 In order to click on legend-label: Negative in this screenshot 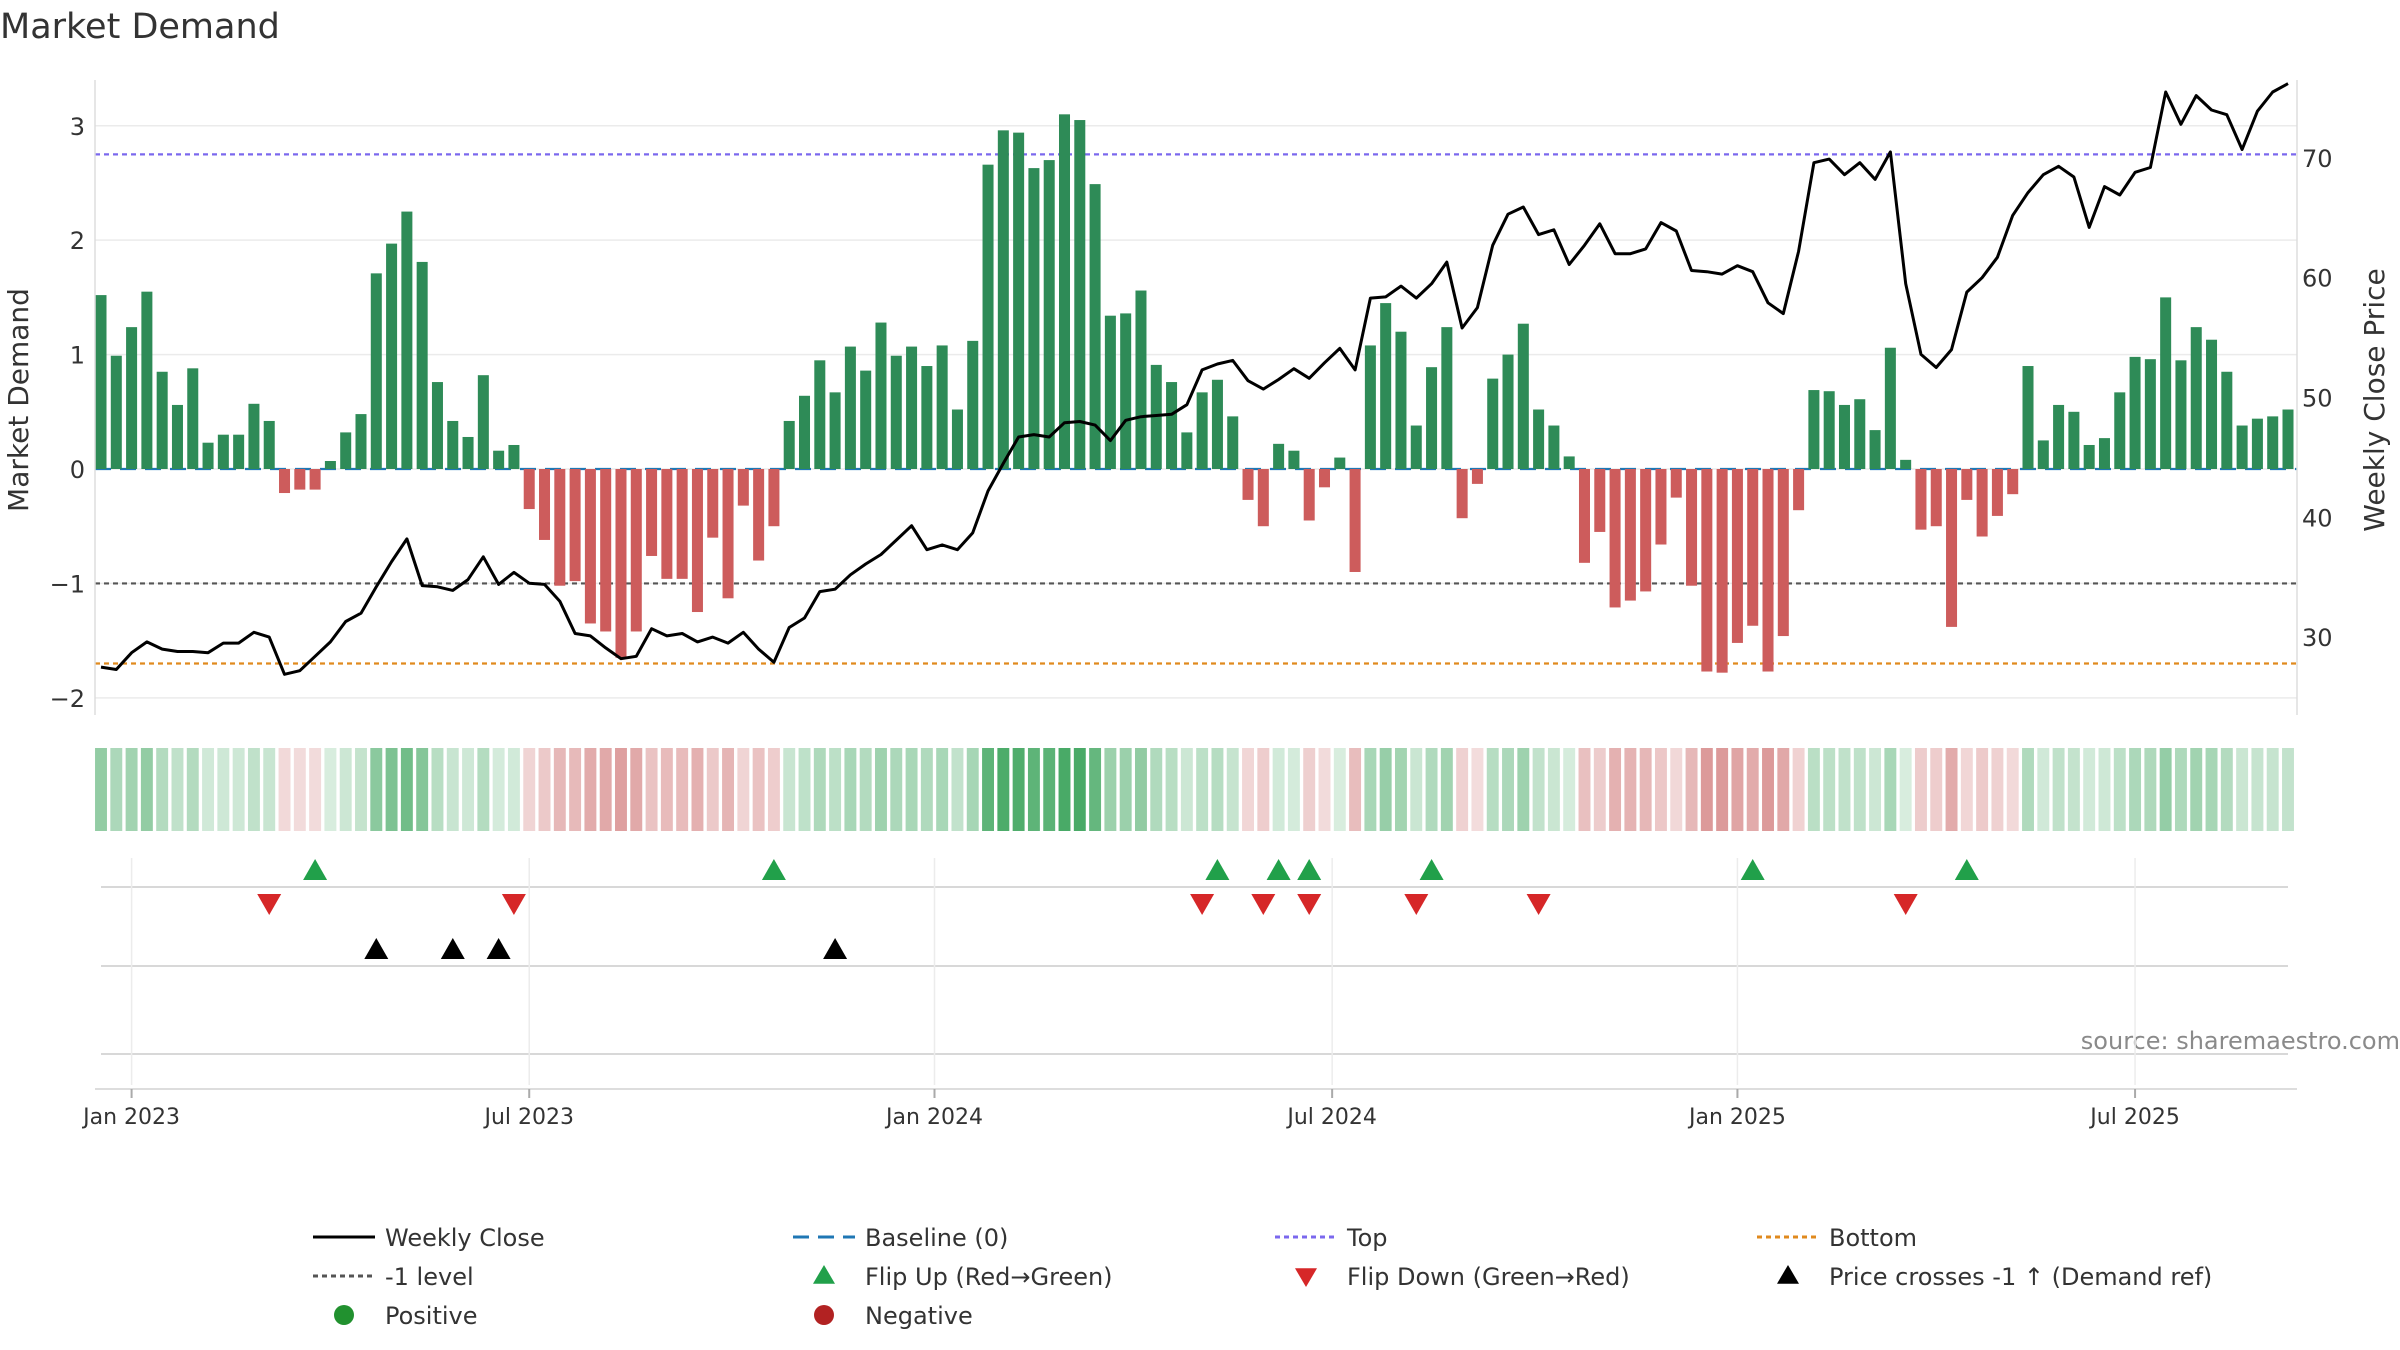, I will do `click(919, 1316)`.